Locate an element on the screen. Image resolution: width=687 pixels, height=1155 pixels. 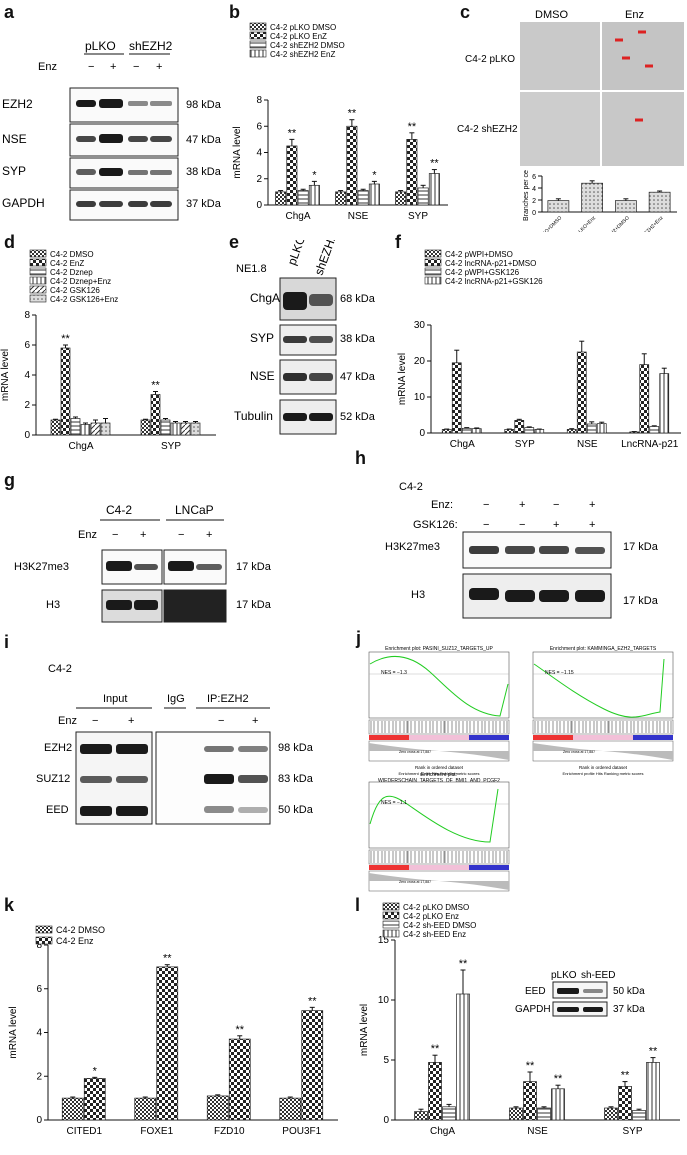
panel-letter-b: b is located at coordinates (234, 12).